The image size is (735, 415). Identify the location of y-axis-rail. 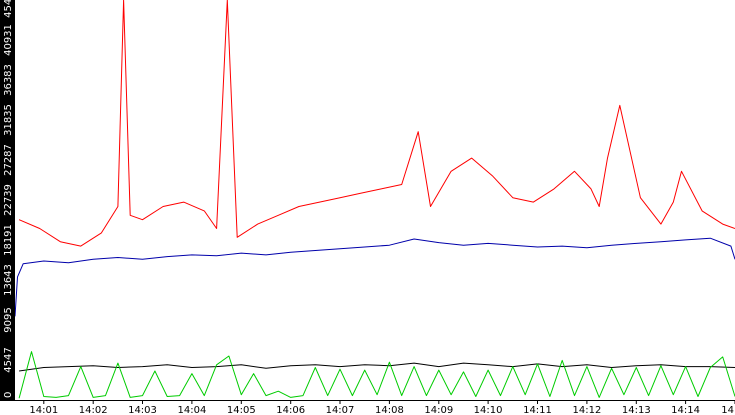
(7, 200).